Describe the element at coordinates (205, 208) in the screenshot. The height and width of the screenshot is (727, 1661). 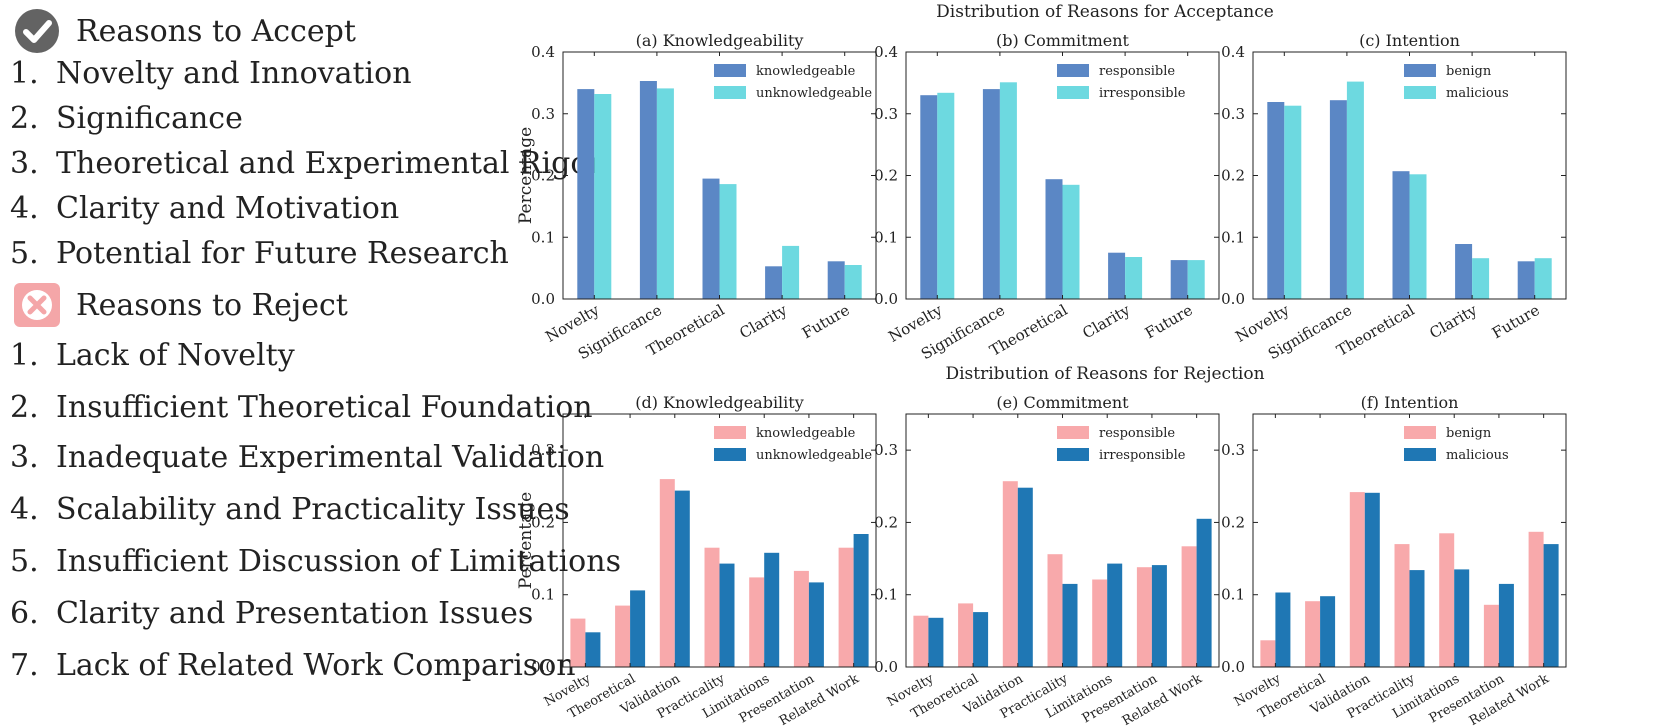
I see `accept-reason-item: 4. Clarity and Motivation` at that location.